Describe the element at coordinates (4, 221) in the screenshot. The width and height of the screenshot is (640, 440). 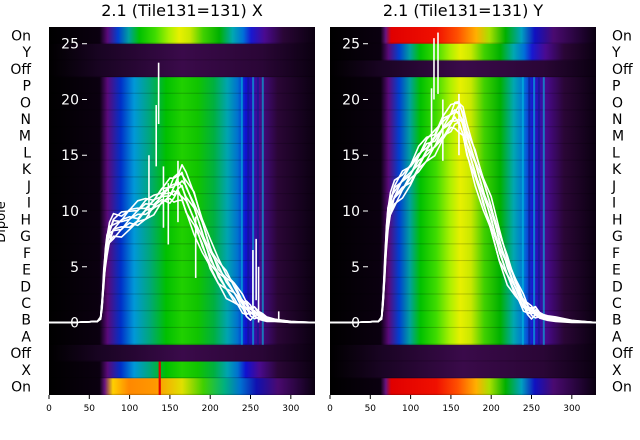
I see `dipole-axis-label: Dipole` at that location.